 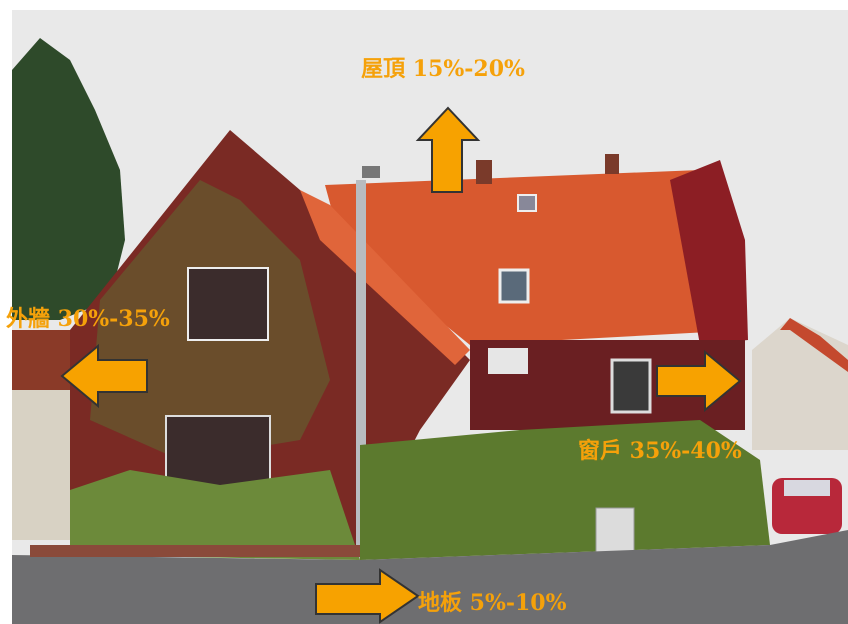 I want to click on roof, so click(x=535, y=257).